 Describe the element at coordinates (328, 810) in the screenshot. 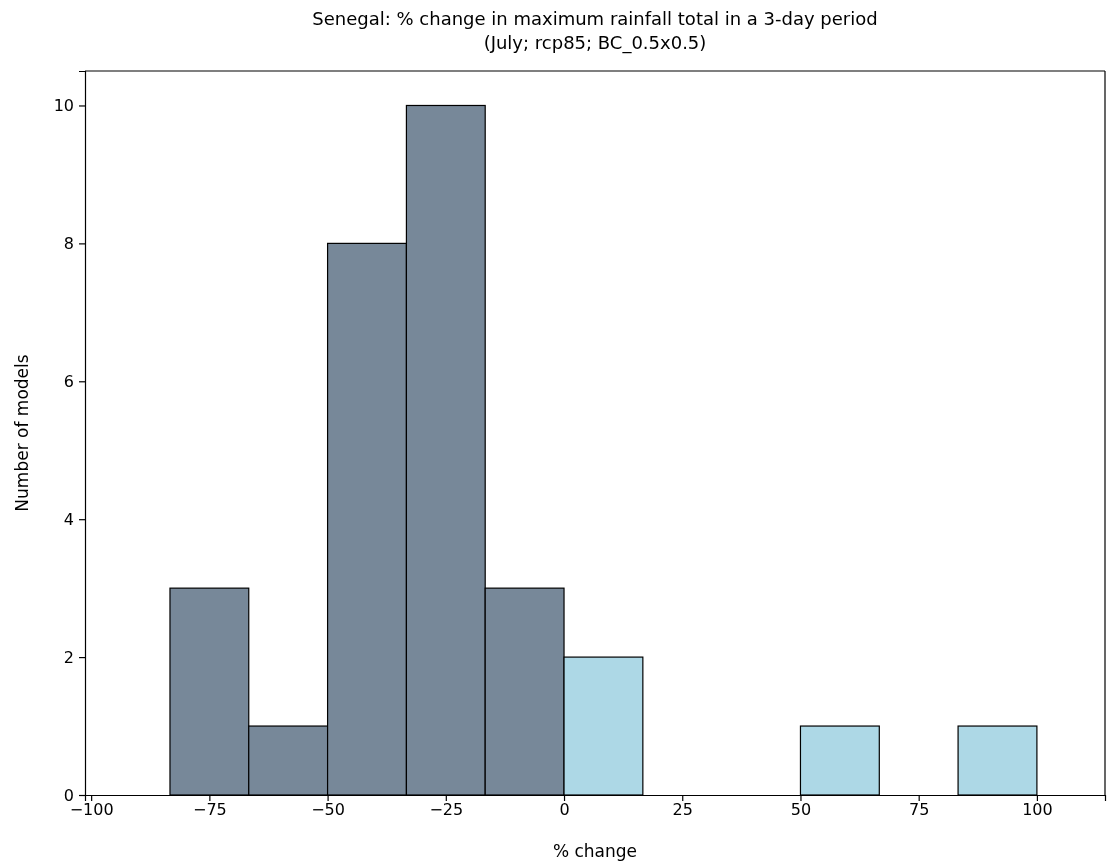

I see `x-tick-label: −50` at that location.